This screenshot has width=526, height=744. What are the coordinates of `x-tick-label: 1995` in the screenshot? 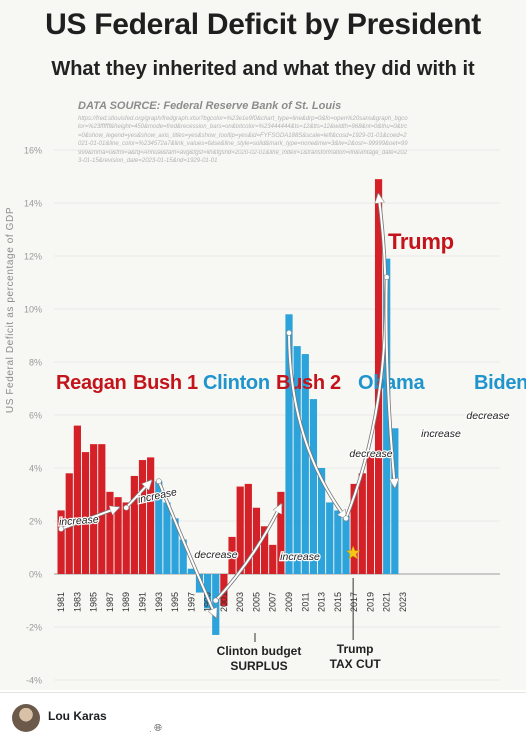 It's located at (175, 602).